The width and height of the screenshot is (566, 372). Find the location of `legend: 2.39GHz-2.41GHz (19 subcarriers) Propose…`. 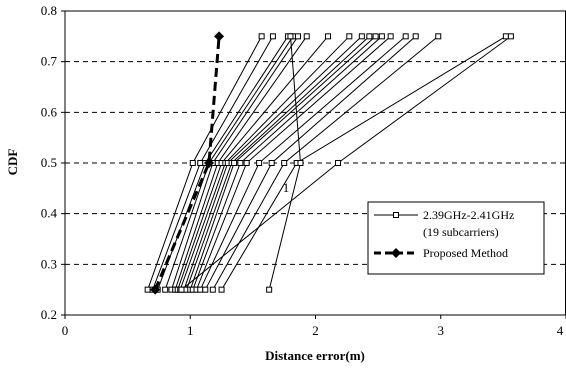

legend: 2.39GHz-2.41GHz (19 subcarriers) Propose… is located at coordinates (456, 238).